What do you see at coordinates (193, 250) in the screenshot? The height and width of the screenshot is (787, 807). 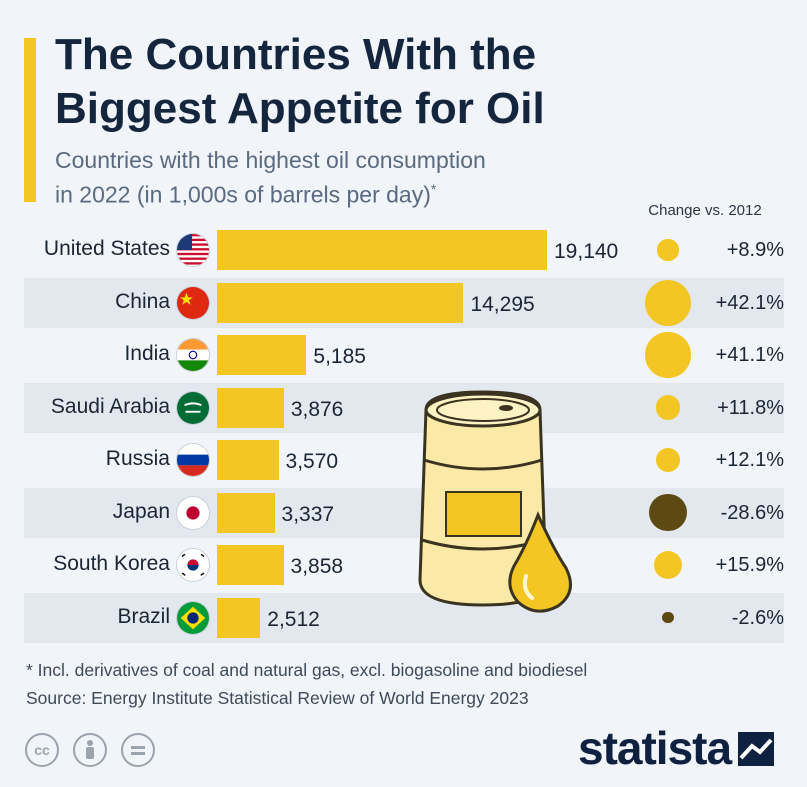 I see `us-flag-icon` at bounding box center [193, 250].